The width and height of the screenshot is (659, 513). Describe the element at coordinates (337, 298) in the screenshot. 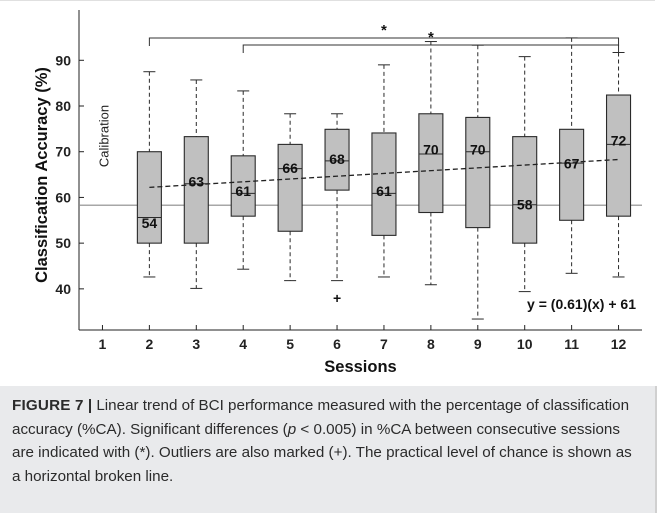

I see `outlier-marker: +` at that location.